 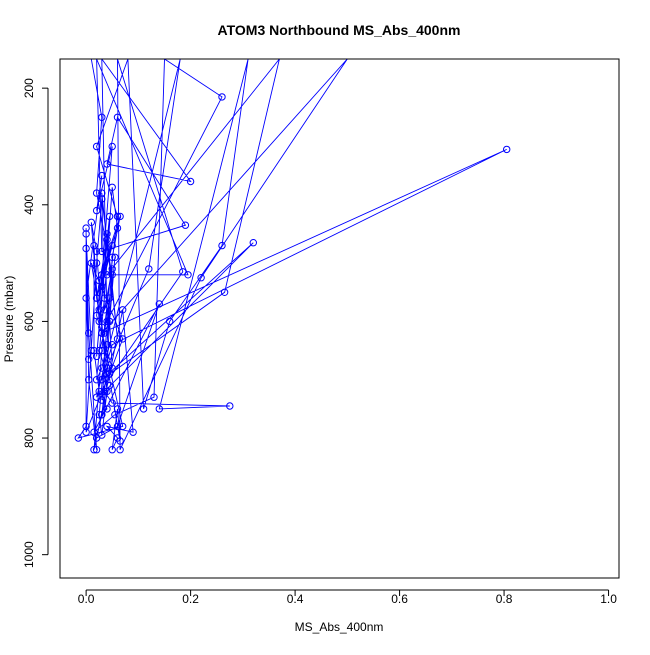 What do you see at coordinates (29, 438) in the screenshot?
I see `y-tick-label: 800` at bounding box center [29, 438].